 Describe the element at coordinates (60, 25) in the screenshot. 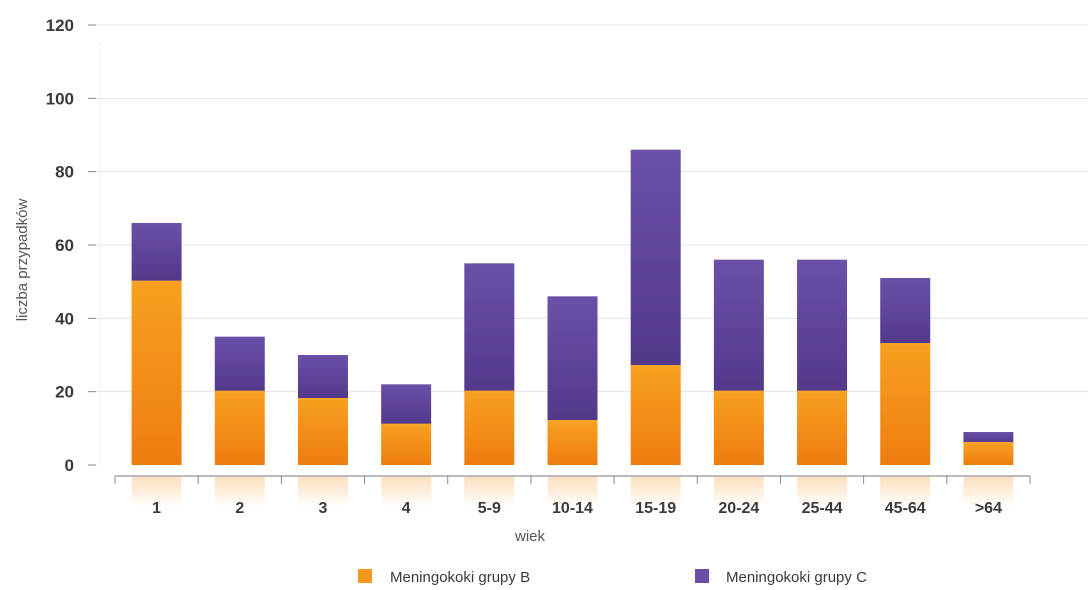

I see `y-tick-label: 120` at that location.